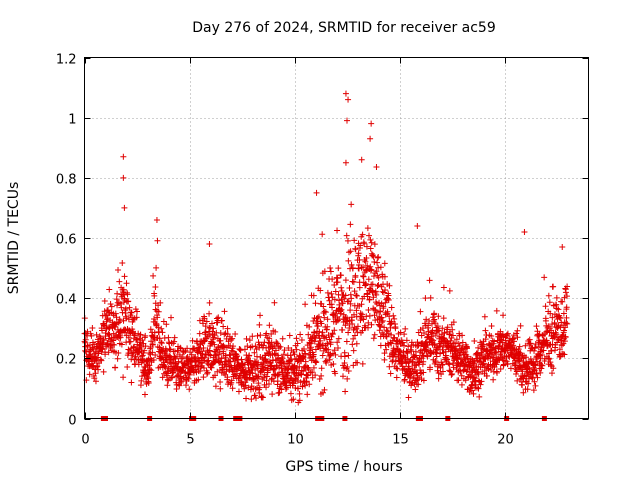 The width and height of the screenshot is (640, 480). Describe the element at coordinates (66, 360) in the screenshot. I see `y-tick-label: 0.2` at that location.